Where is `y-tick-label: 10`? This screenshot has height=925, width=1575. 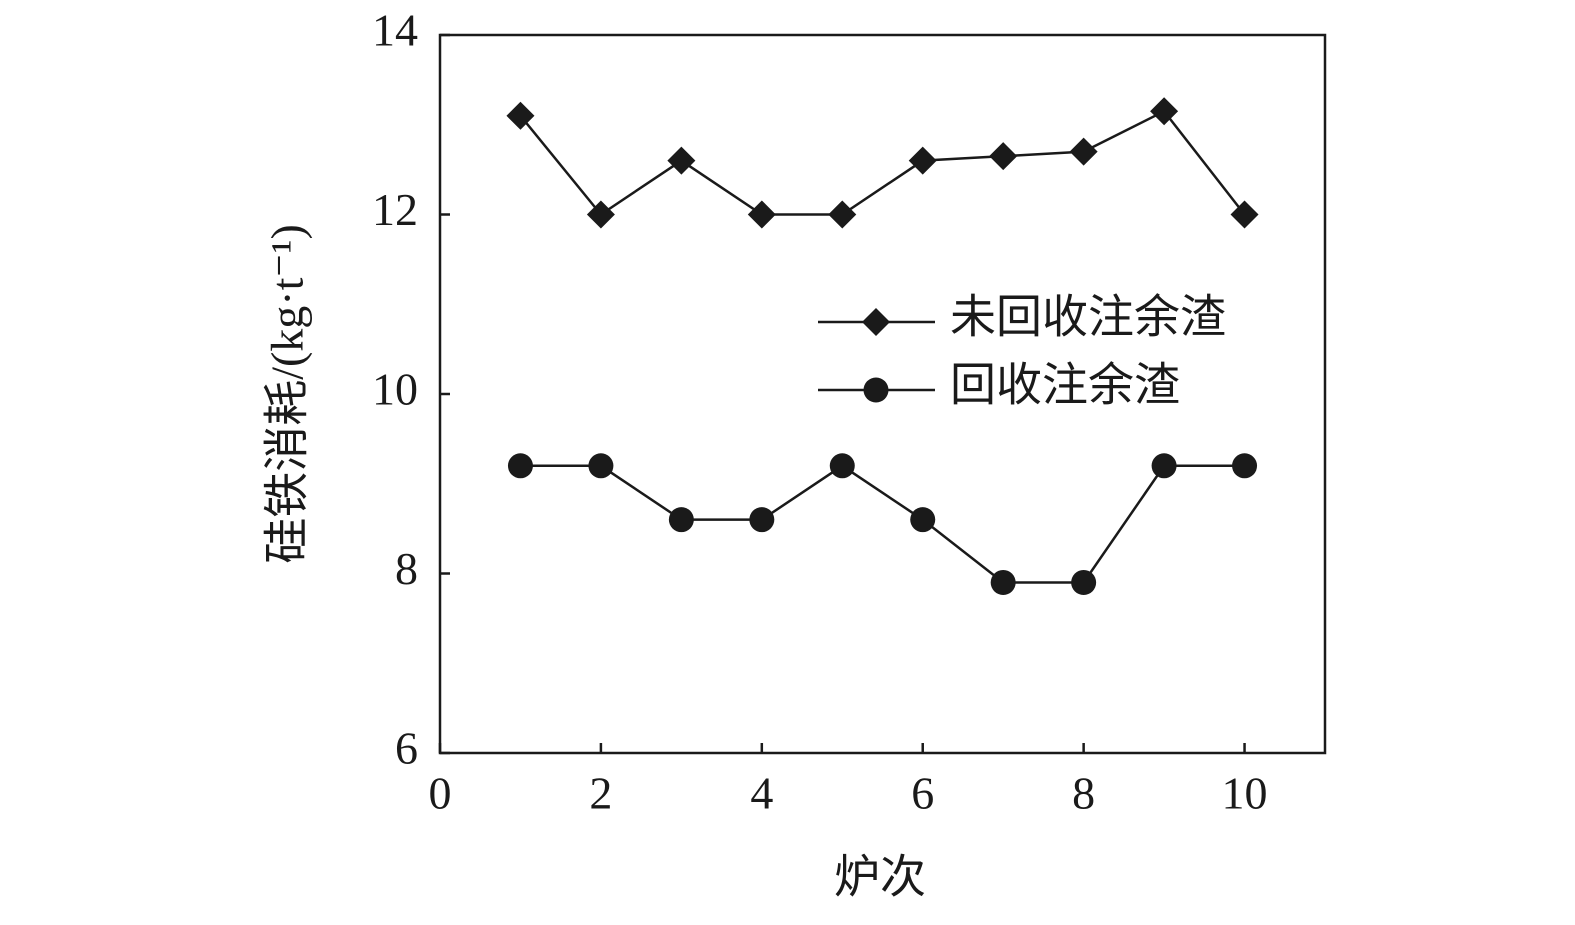
y-tick-label: 10 is located at coordinates (395, 389).